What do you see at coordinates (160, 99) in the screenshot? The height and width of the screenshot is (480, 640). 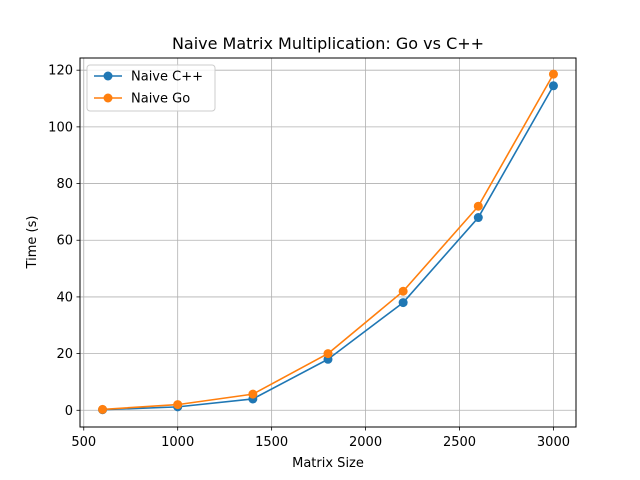 I see `legend-label-go: Naive Go` at bounding box center [160, 99].